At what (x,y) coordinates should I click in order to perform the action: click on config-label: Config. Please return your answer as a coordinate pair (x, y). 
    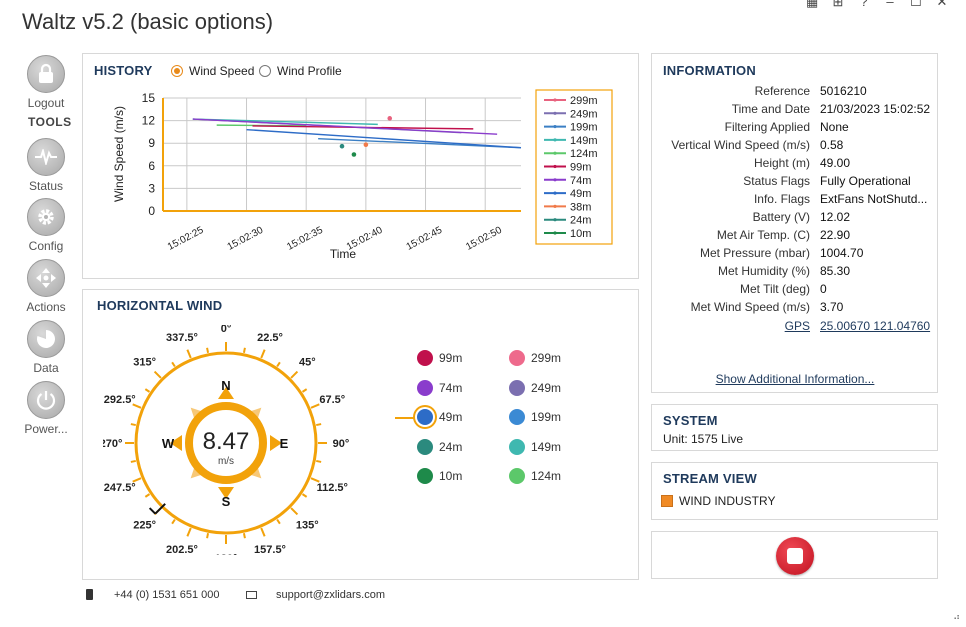
    Looking at the image, I should click on (46, 246).